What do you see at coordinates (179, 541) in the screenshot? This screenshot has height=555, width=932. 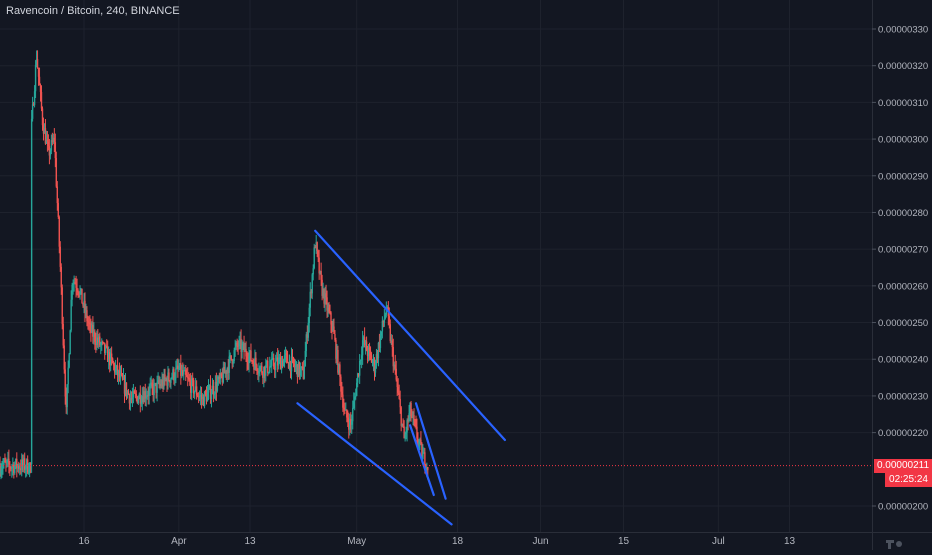 I see `time-tick-label: Apr` at bounding box center [179, 541].